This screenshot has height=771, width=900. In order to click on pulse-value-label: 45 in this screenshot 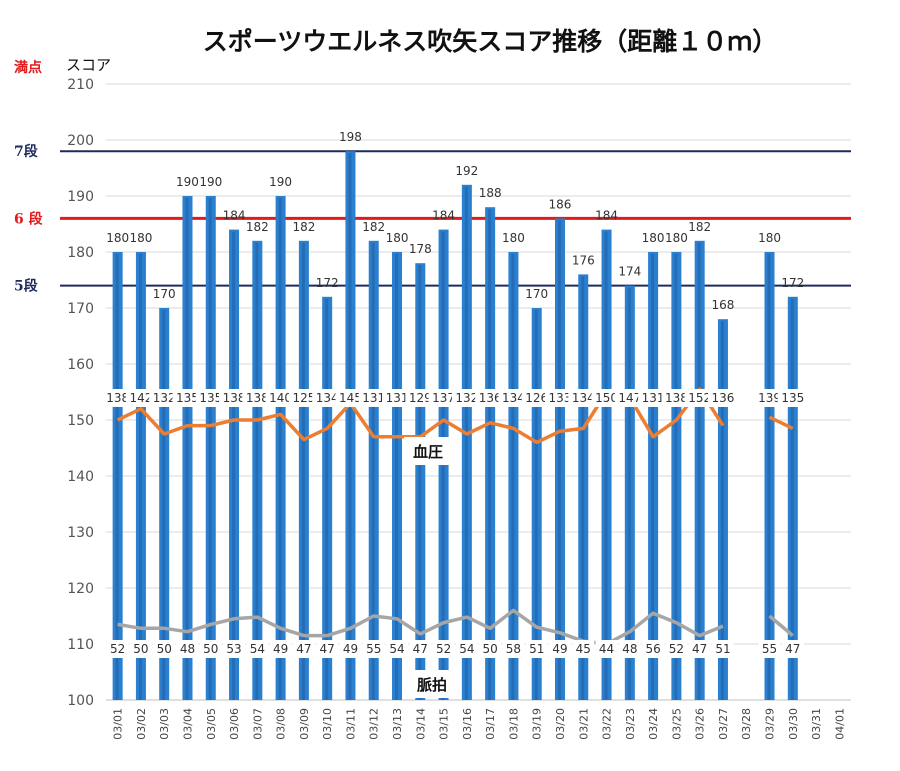, I will do `click(583, 649)`.